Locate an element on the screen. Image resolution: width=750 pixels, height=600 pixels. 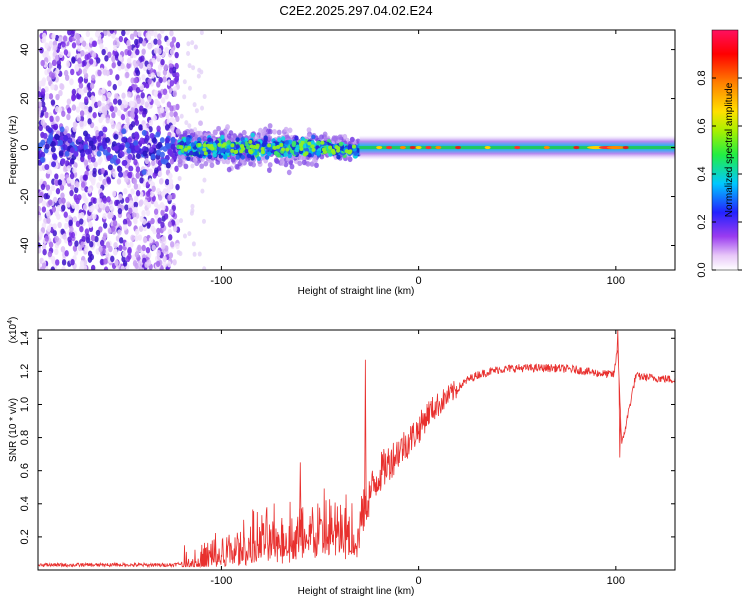
x-tick-label: 0 is located at coordinates (419, 281).